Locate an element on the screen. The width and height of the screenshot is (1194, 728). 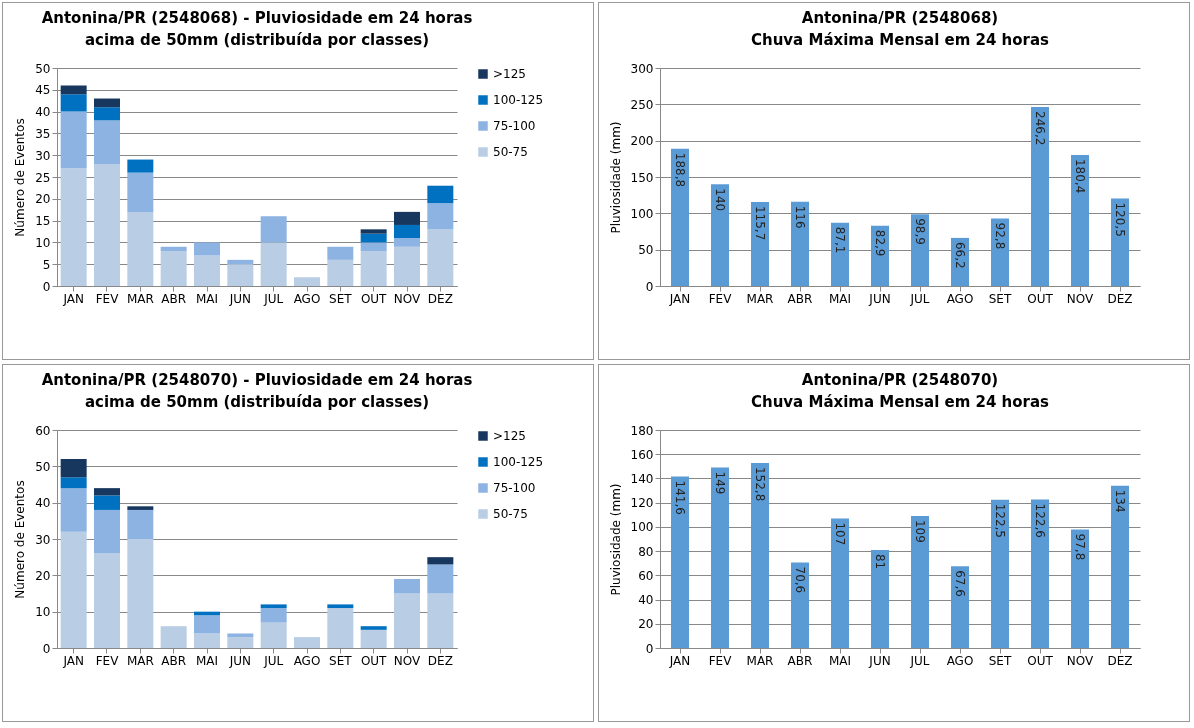
y-tick-label: 150 is located at coordinates (642, 177).